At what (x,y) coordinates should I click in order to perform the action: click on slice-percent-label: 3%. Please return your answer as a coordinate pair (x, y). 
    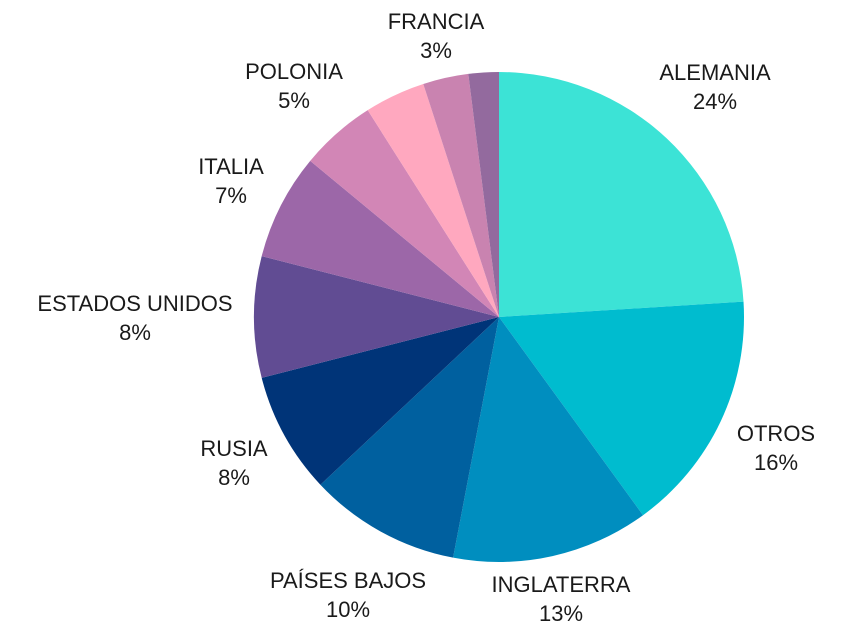
    Looking at the image, I should click on (436, 50).